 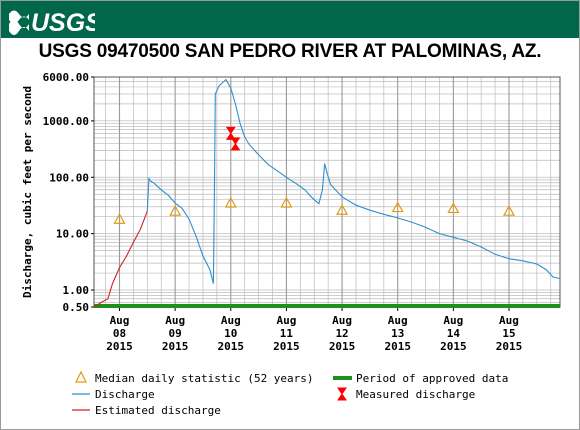 I want to click on legend-measured-label: Measured discharge, so click(x=415, y=394).